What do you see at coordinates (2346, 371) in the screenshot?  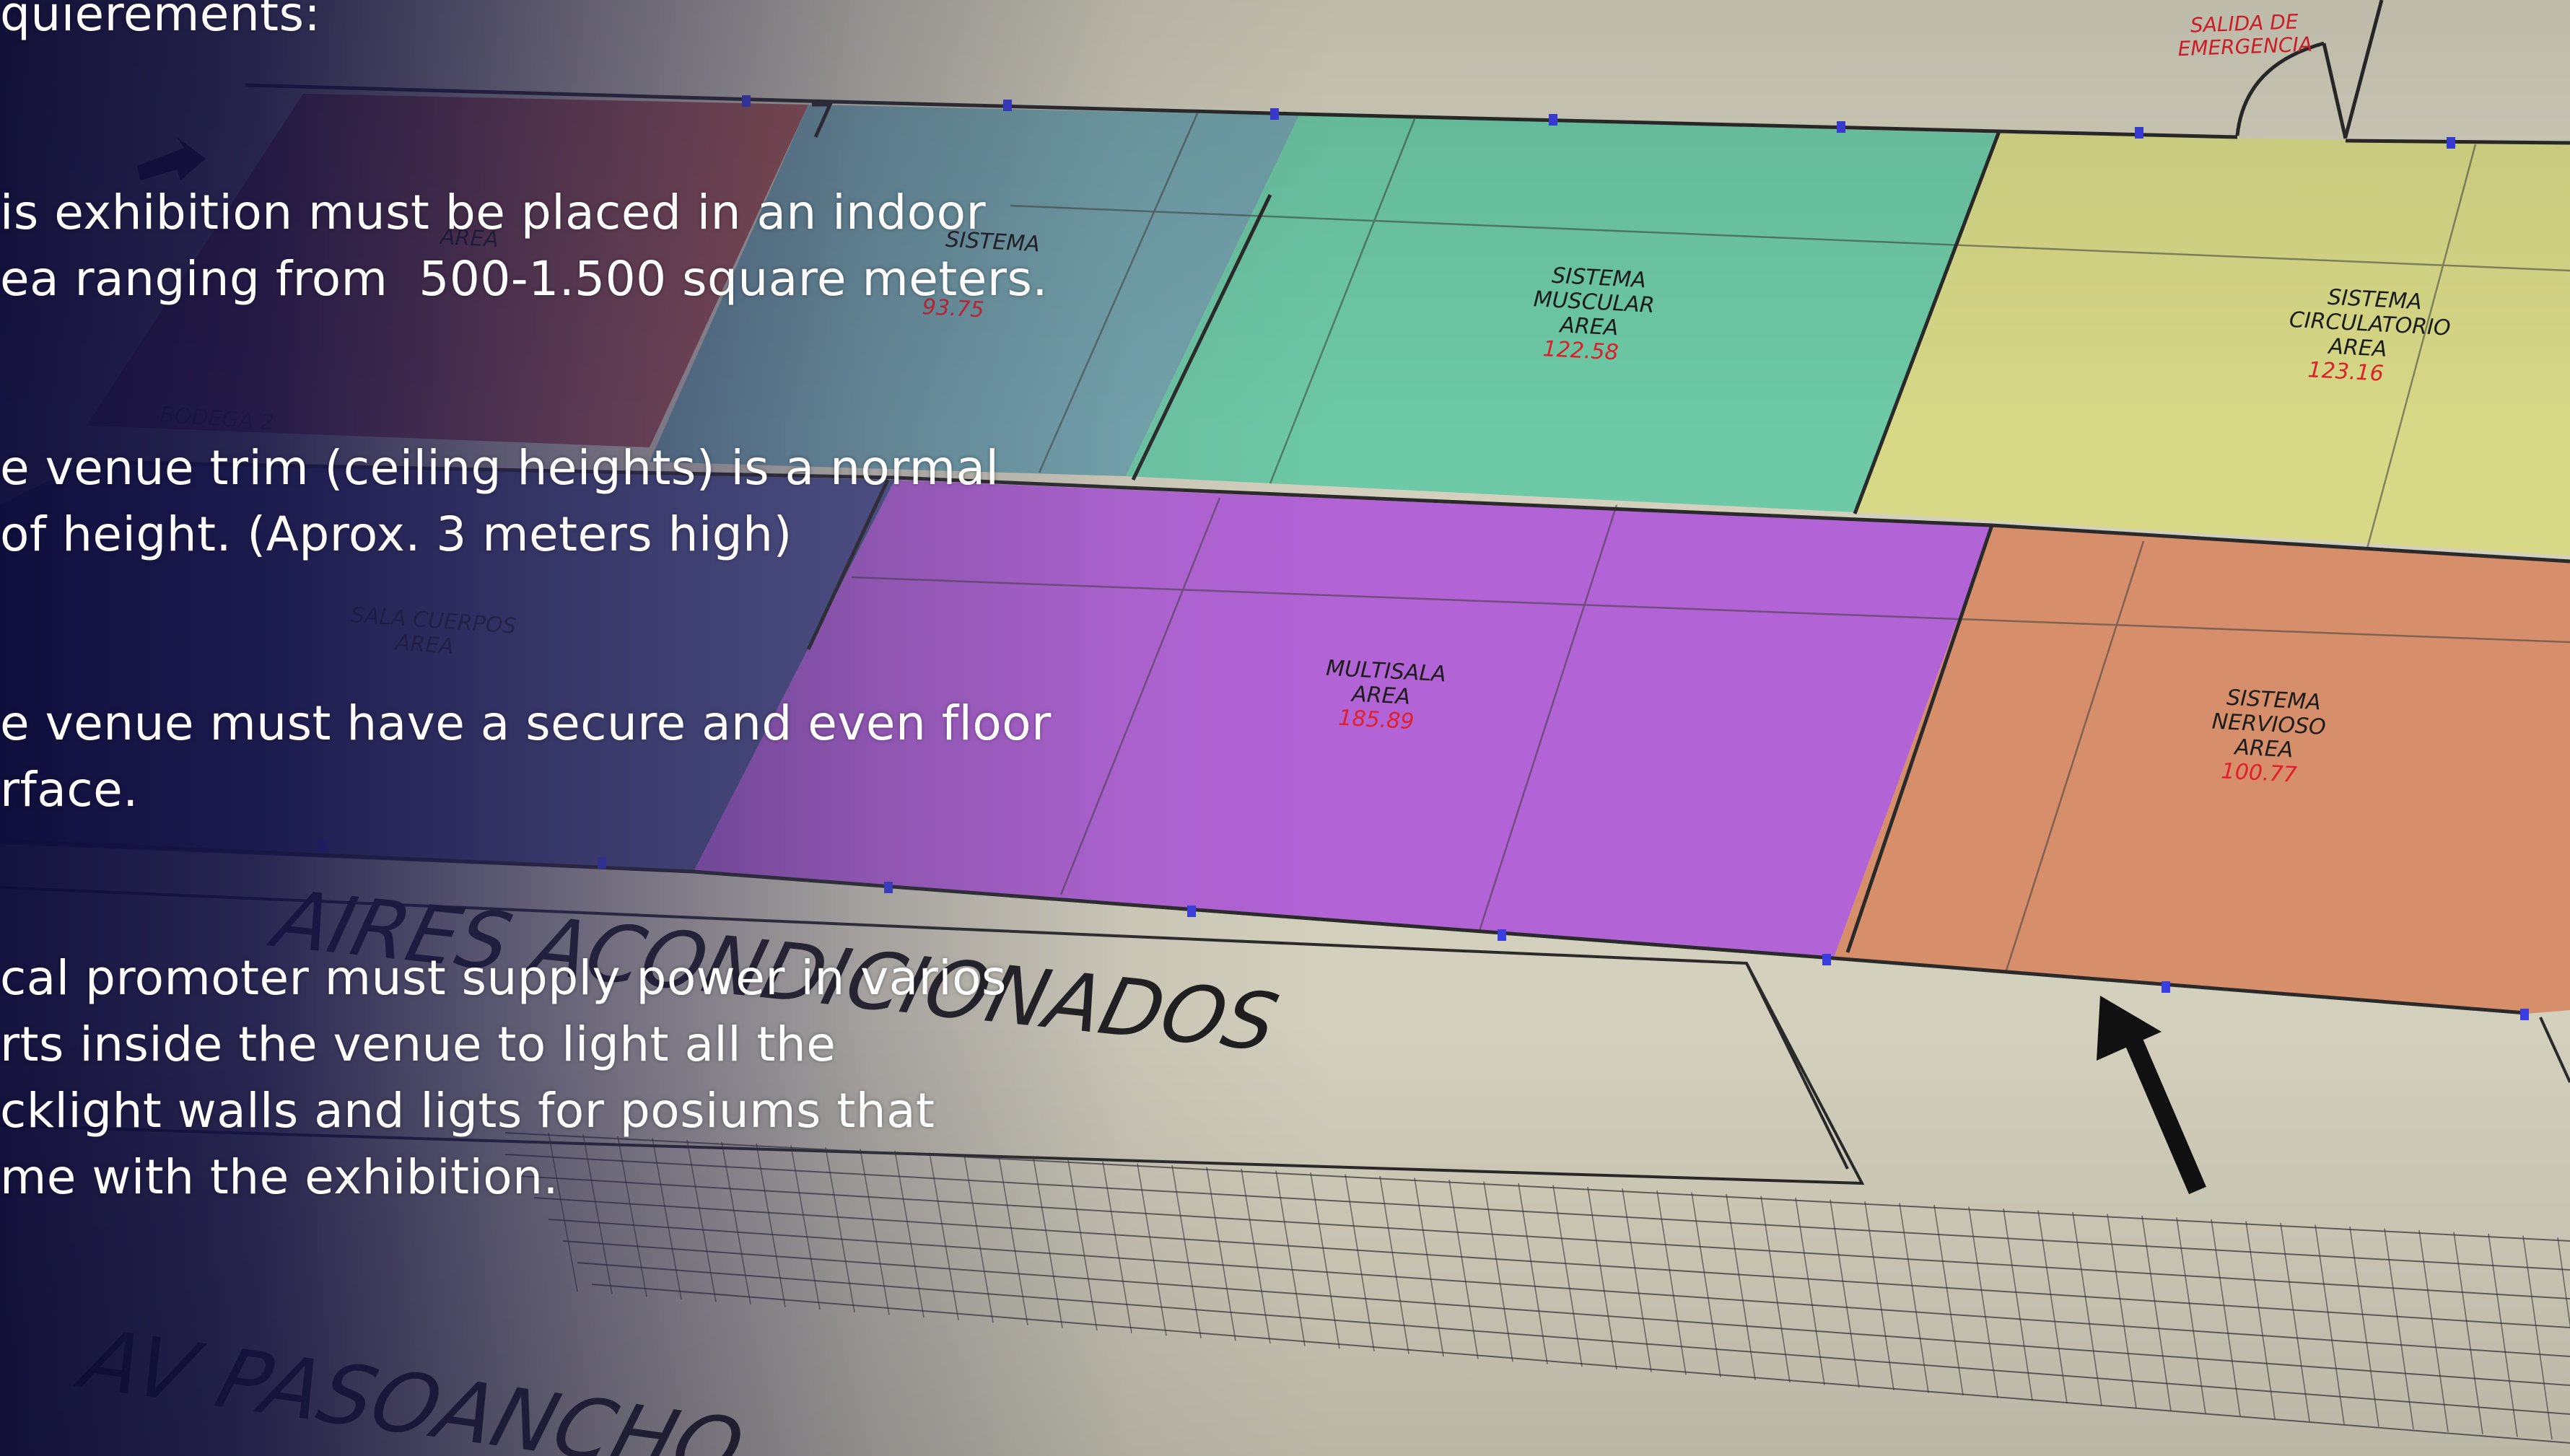 I see `label-circulatorio-area: 123.16` at bounding box center [2346, 371].